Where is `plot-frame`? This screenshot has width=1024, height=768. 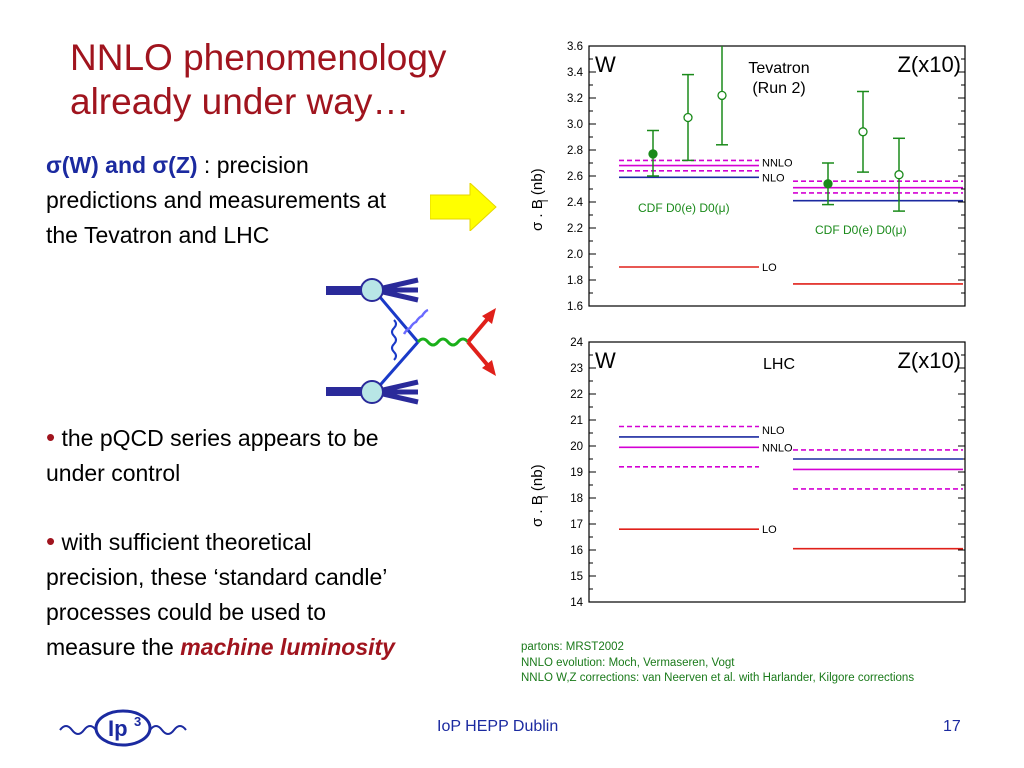
plot-frame is located at coordinates (777, 472).